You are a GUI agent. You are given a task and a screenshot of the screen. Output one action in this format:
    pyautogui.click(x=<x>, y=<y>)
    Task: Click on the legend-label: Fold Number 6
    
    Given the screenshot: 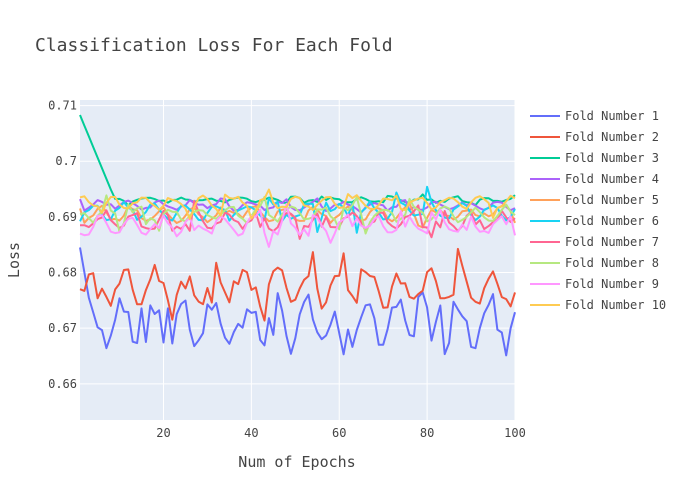 What is the action you would take?
    pyautogui.click(x=612, y=221)
    